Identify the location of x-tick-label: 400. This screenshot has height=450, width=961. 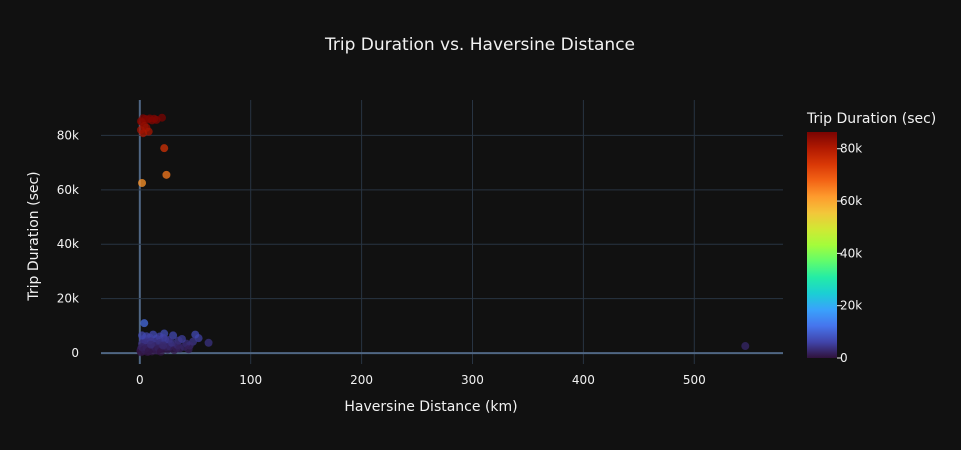
(583, 380).